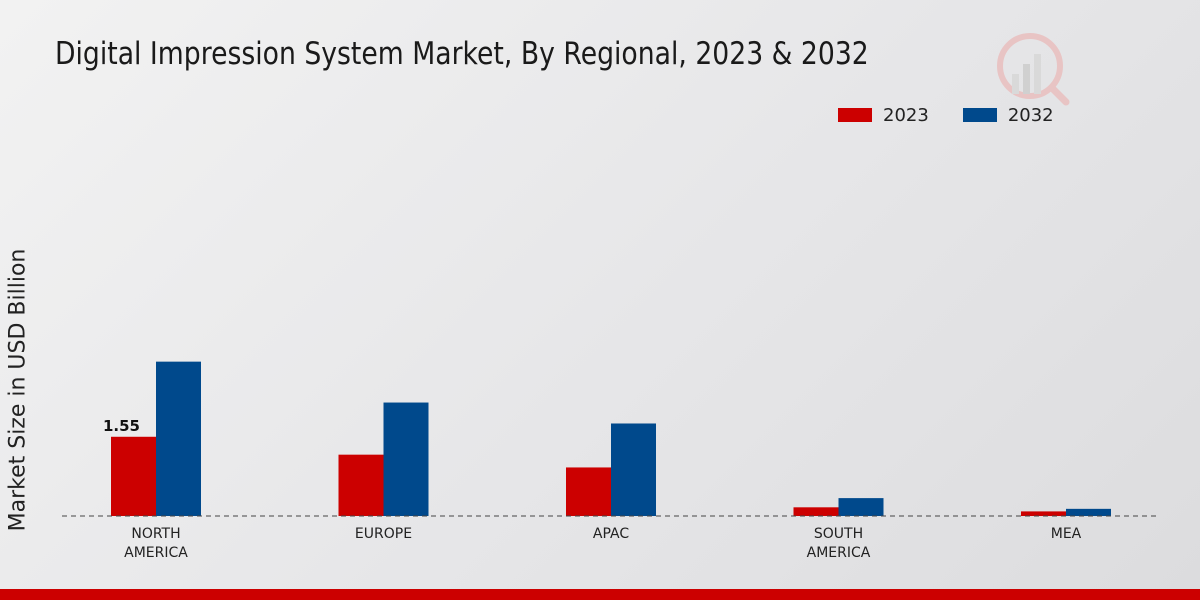 The image size is (1200, 600). What do you see at coordinates (855, 115) in the screenshot?
I see `legend-swatch-2023` at bounding box center [855, 115].